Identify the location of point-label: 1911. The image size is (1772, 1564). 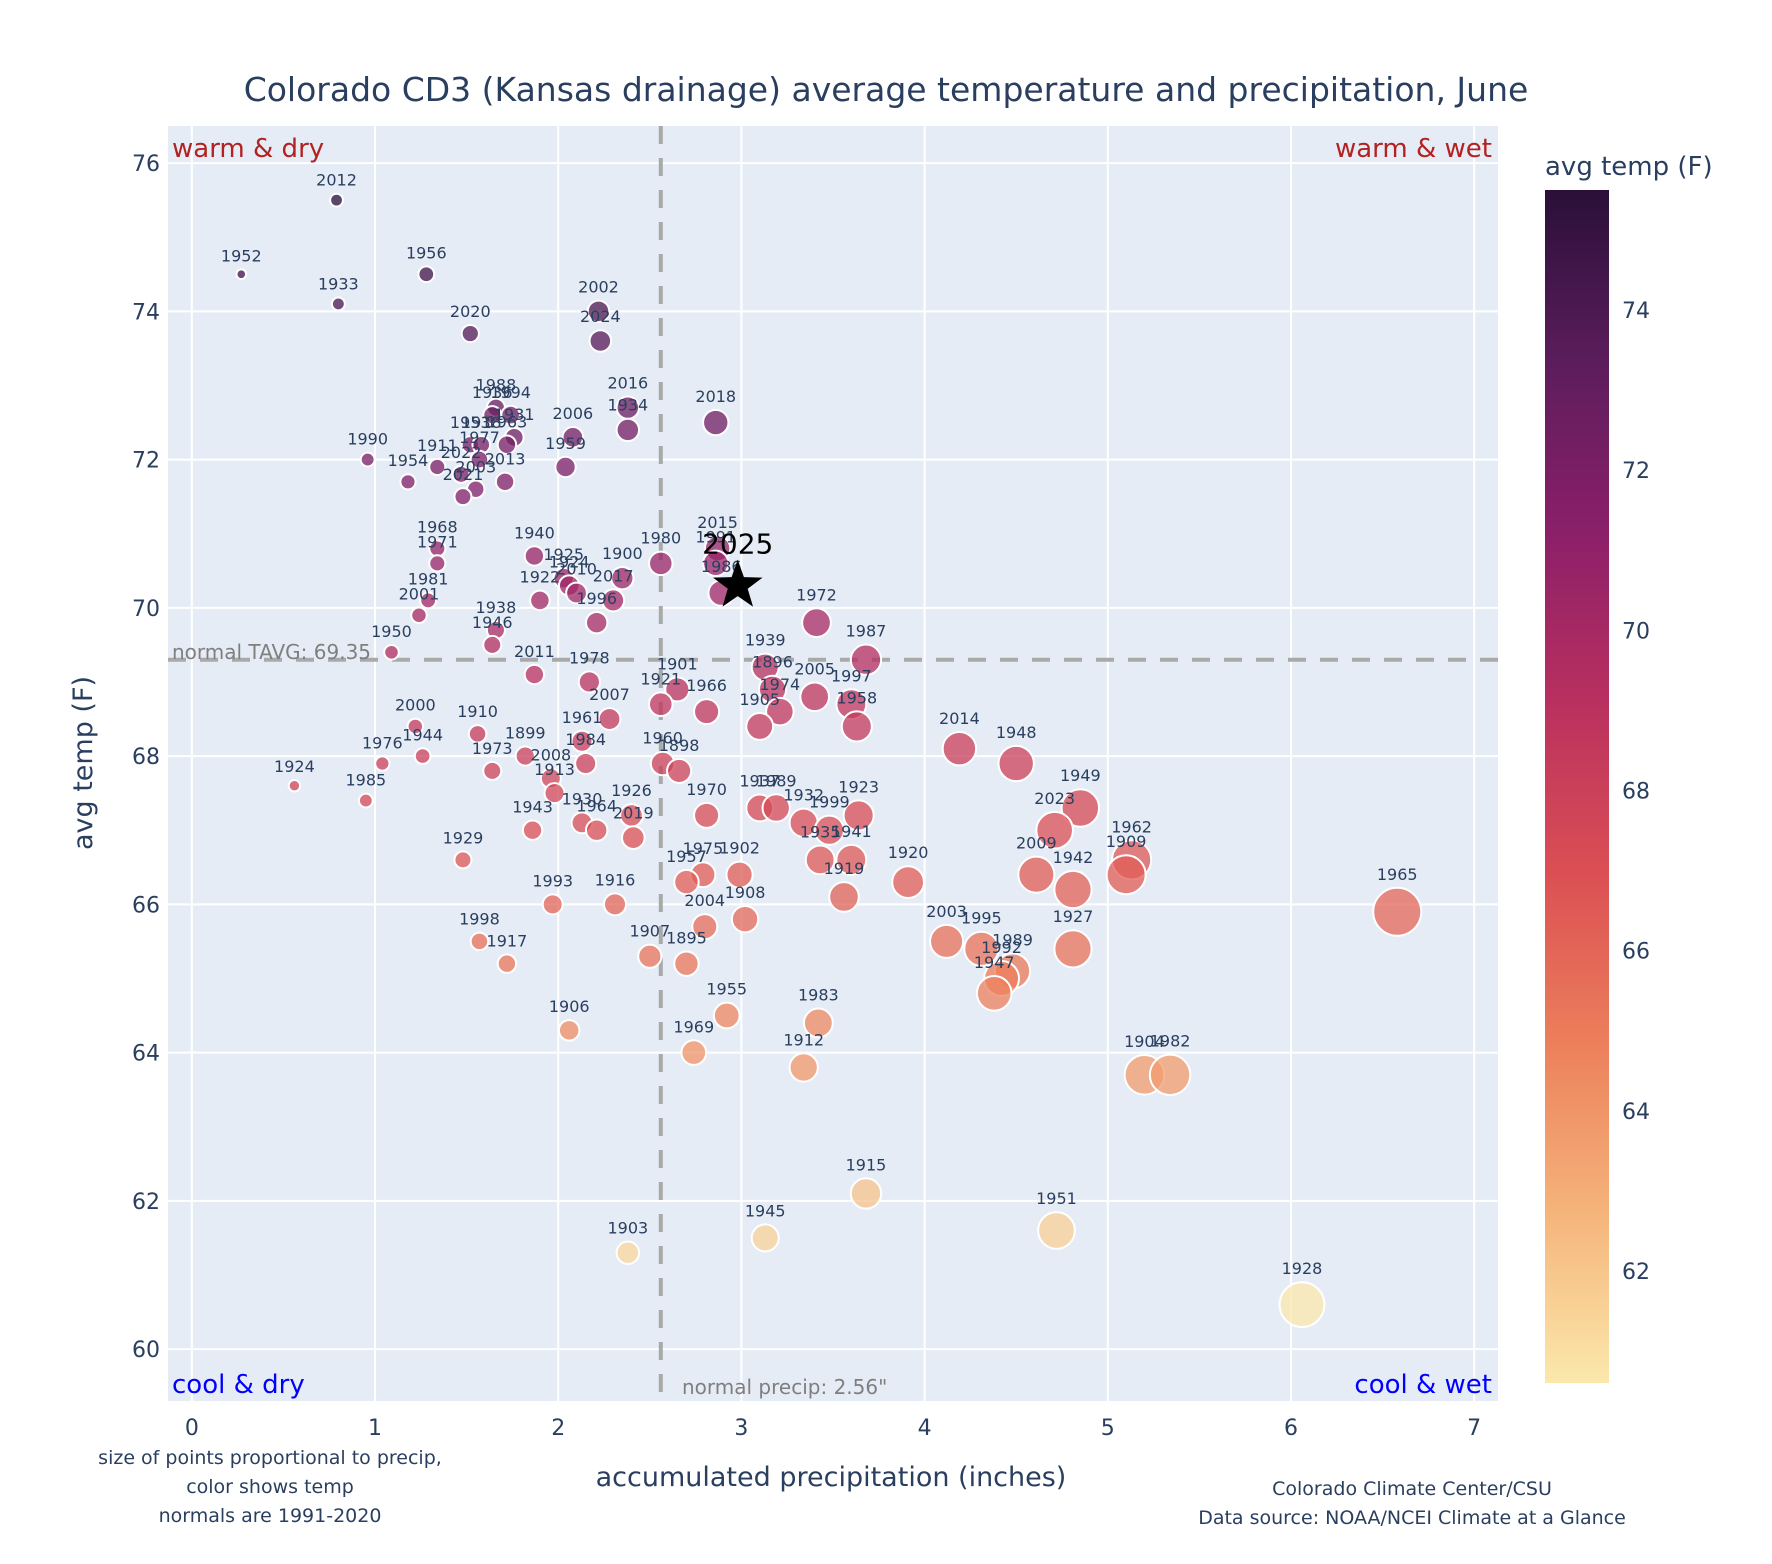
(437, 445).